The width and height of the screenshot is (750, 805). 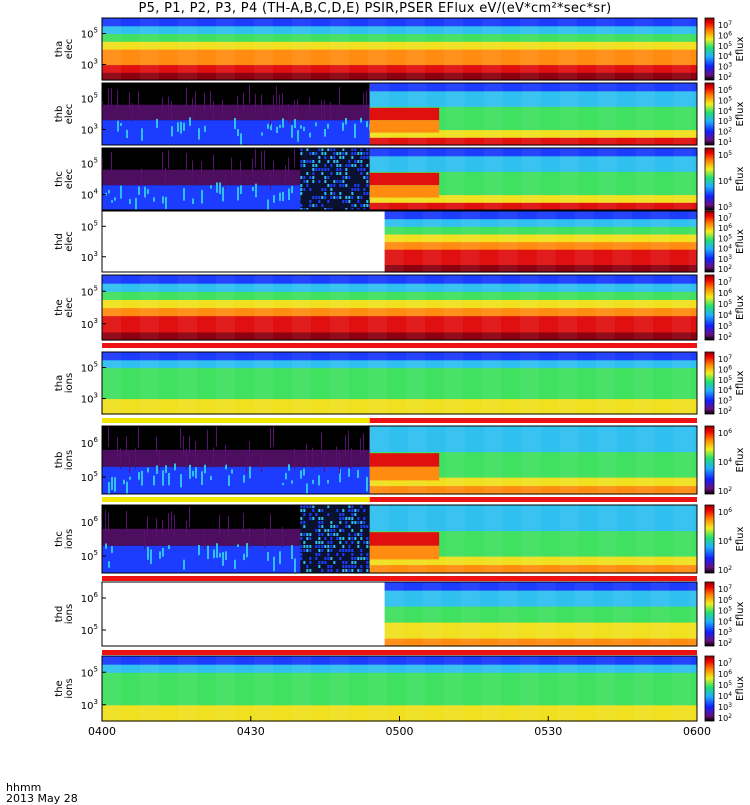 I want to click on y-label-line: thd, so click(x=59, y=614).